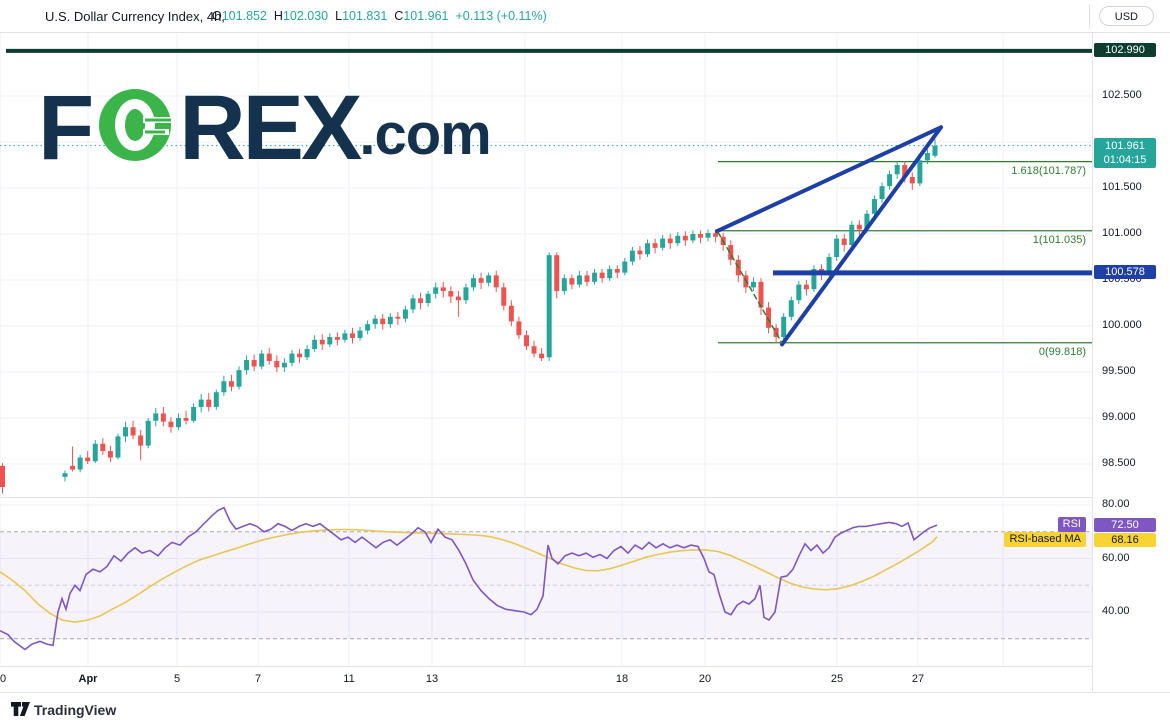  What do you see at coordinates (585, 666) in the screenshot?
I see `time-axis-border` at bounding box center [585, 666].